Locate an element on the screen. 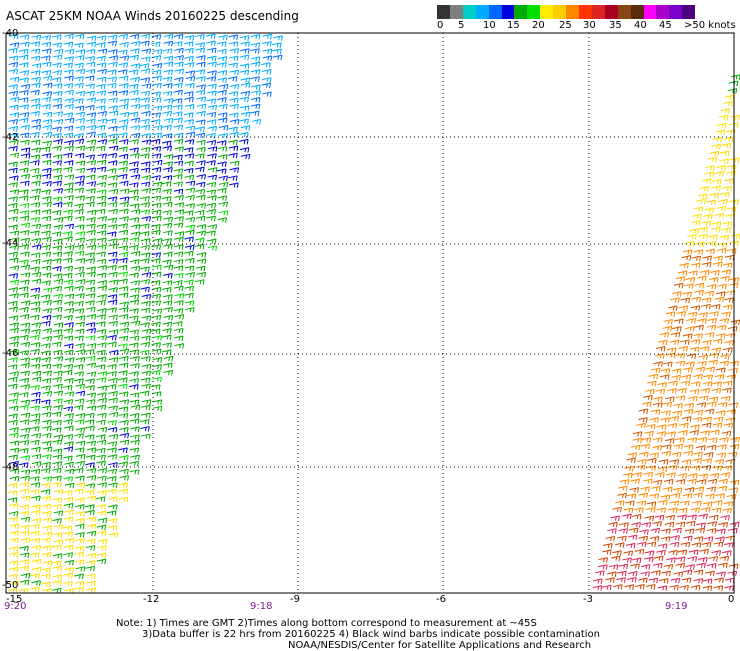  lon-label-9: -9 is located at coordinates (295, 599).